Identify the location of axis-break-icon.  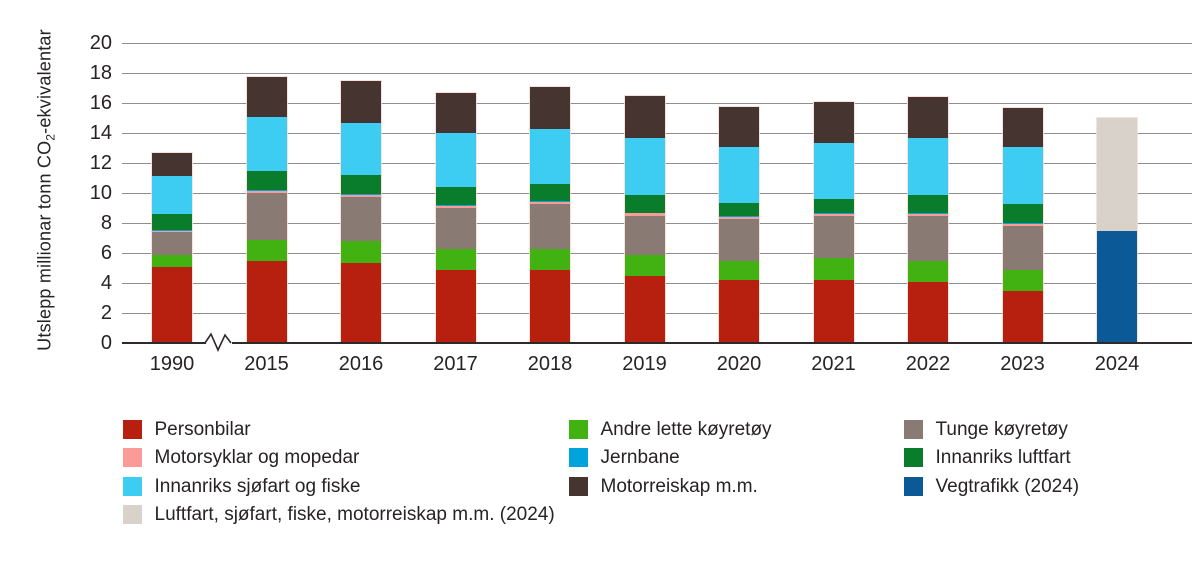
(219, 343).